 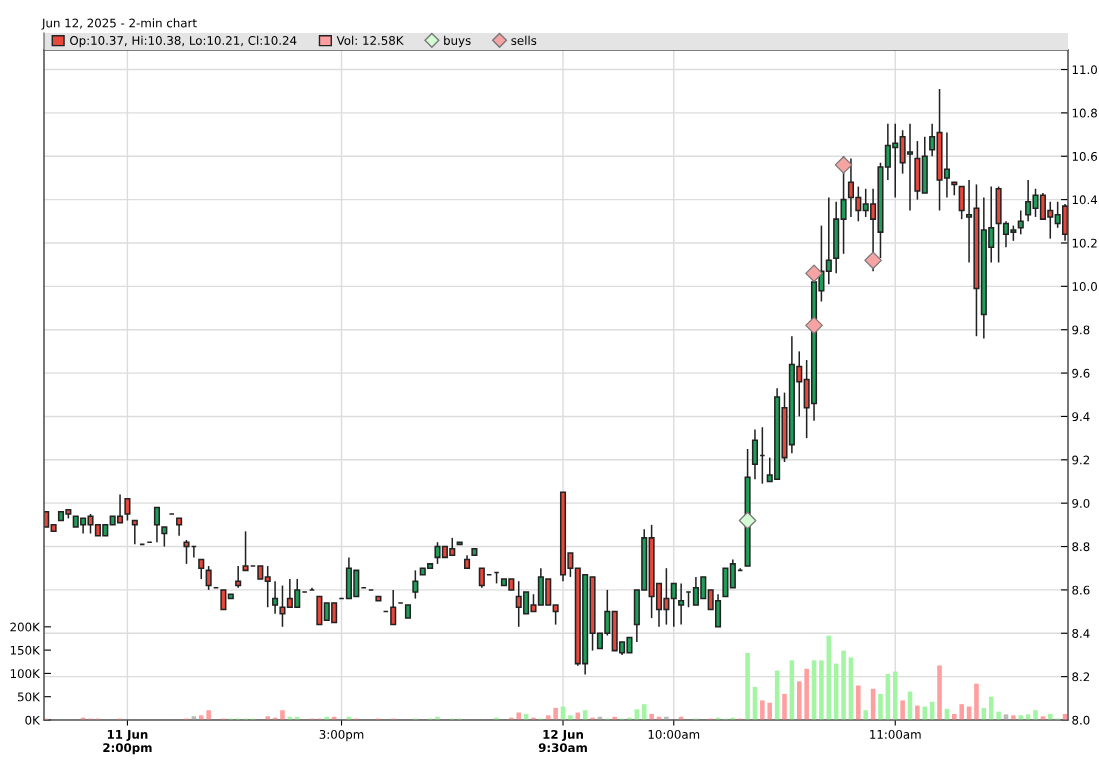 I want to click on y-tick-label: 8.8, so click(x=1081, y=547).